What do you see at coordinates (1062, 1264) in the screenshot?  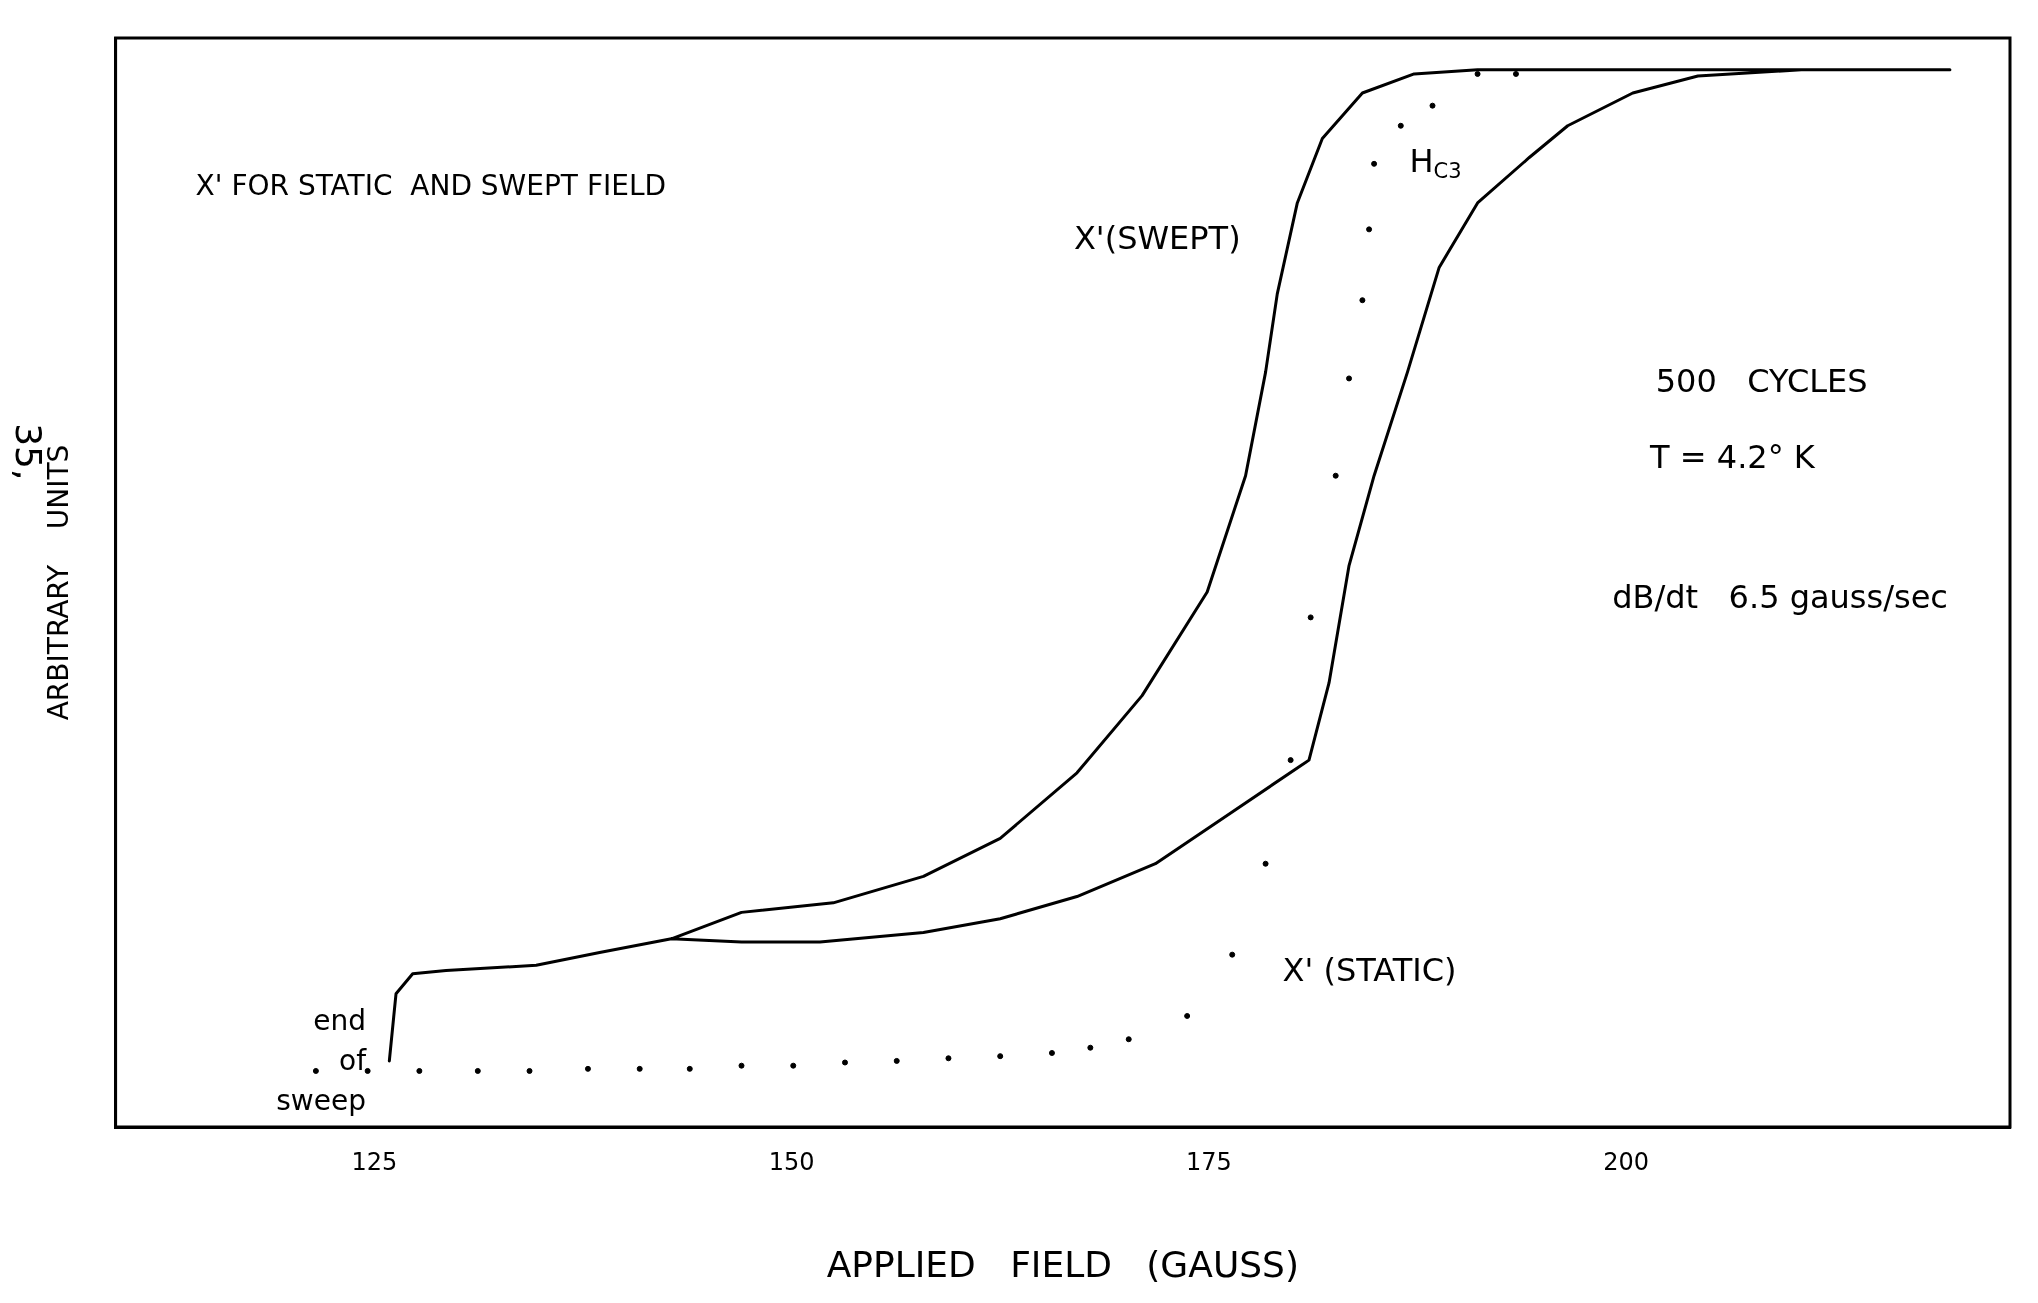 I see `x-axis-title: APPLIED FIELD (GAUSS)` at bounding box center [1062, 1264].